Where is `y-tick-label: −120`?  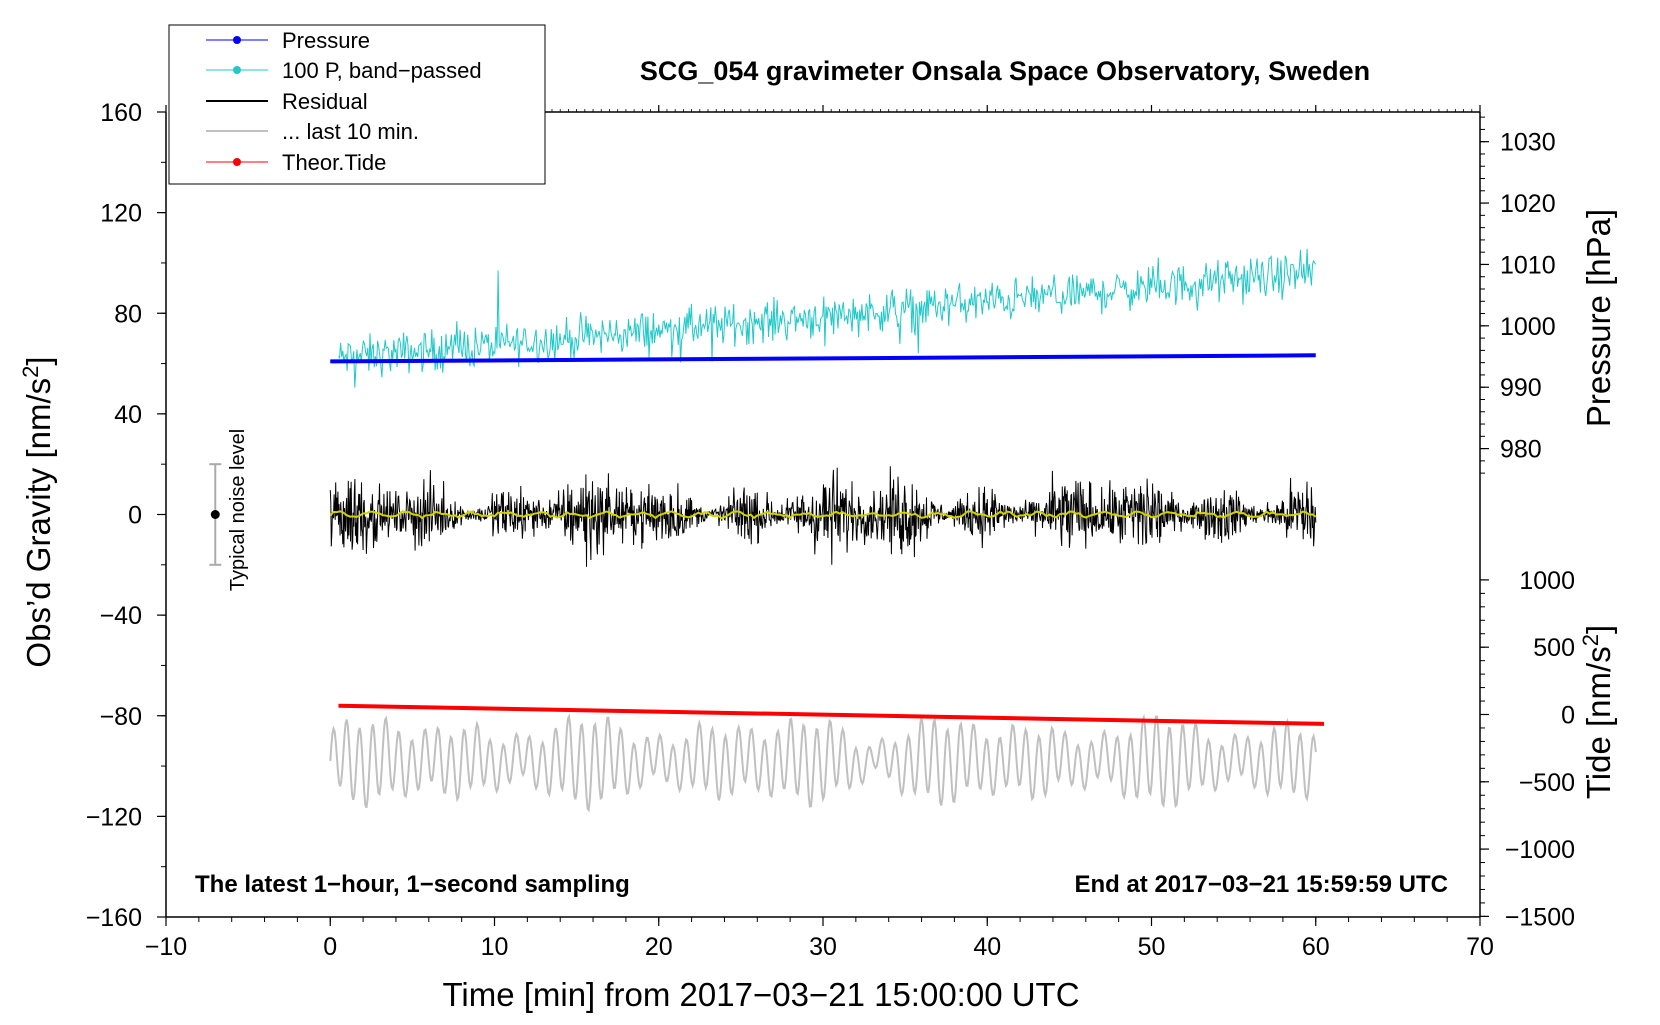 y-tick-label: −120 is located at coordinates (114, 817).